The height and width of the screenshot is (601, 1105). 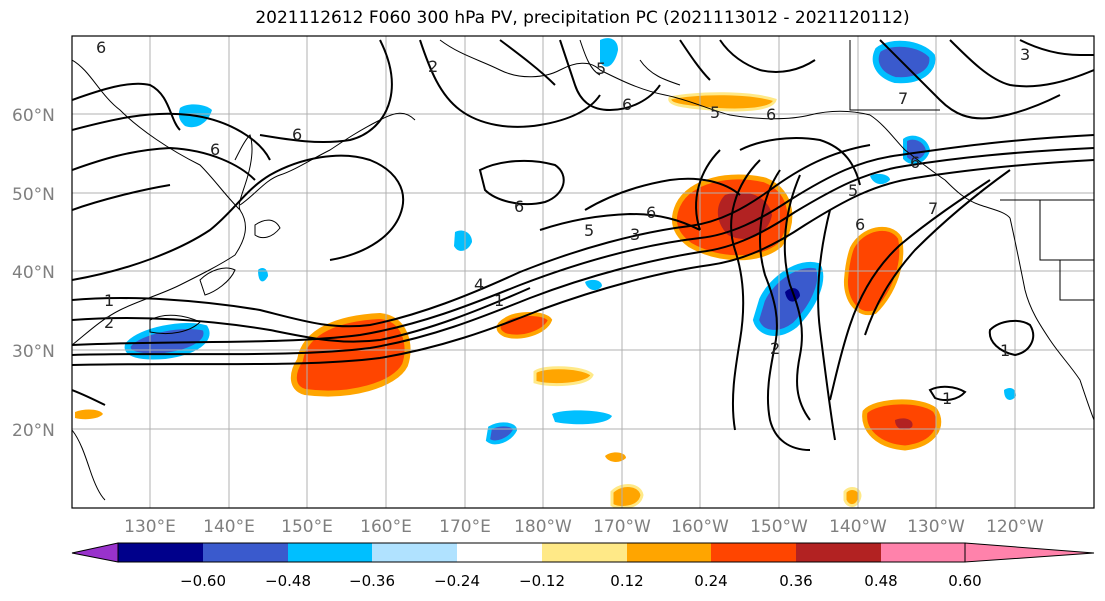 I want to click on lon-label: 160°W, so click(x=700, y=527).